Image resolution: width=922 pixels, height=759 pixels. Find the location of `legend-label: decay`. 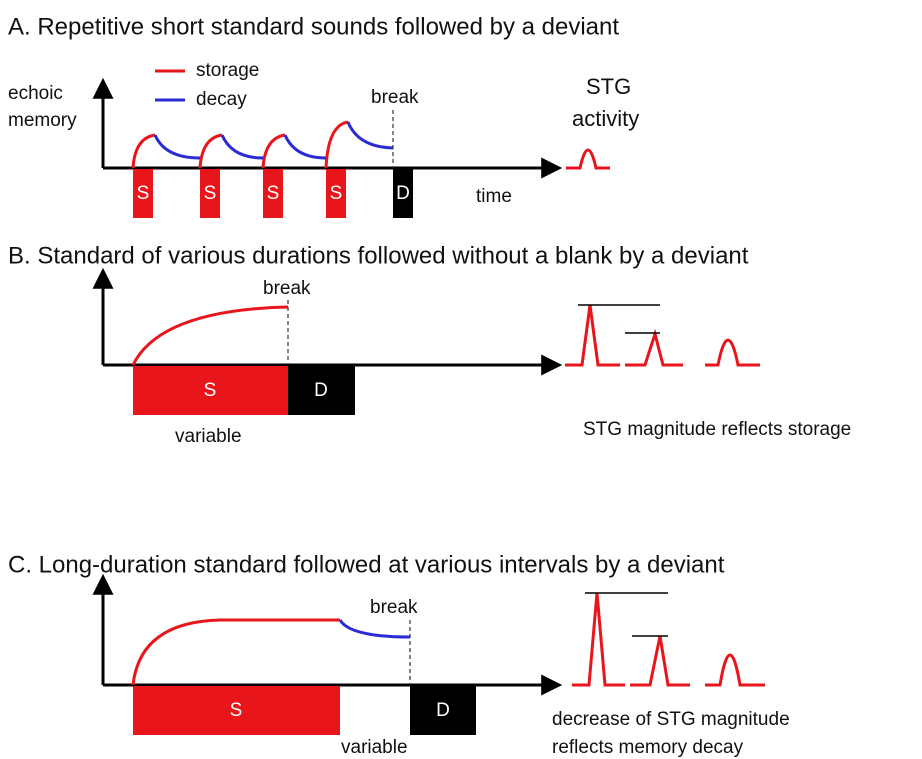

legend-label: decay is located at coordinates (221, 99).